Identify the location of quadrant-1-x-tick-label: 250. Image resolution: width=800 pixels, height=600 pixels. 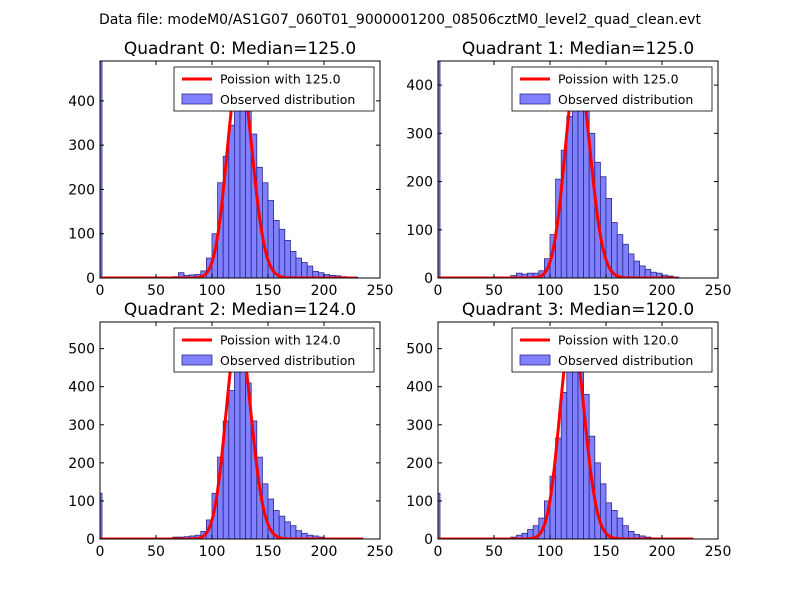
(718, 291).